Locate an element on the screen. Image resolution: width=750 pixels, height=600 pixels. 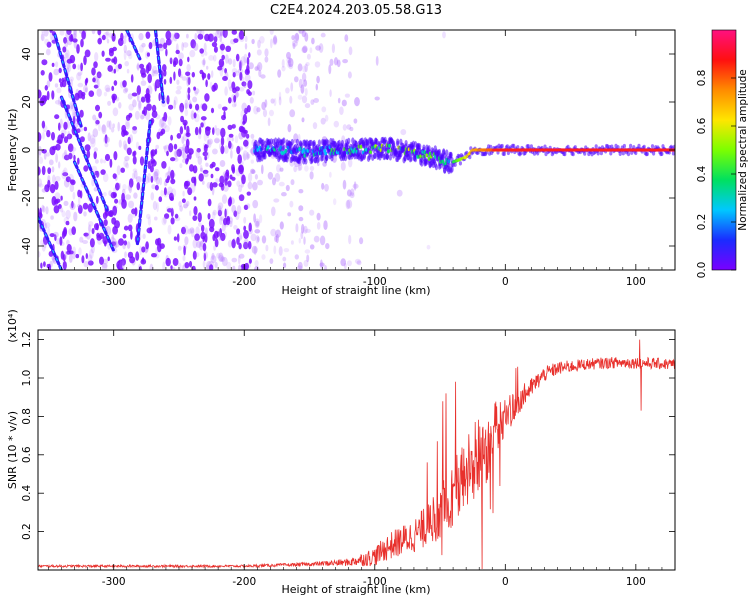
spectrogram-x-label: Height of straight line (km) is located at coordinates (355, 290).